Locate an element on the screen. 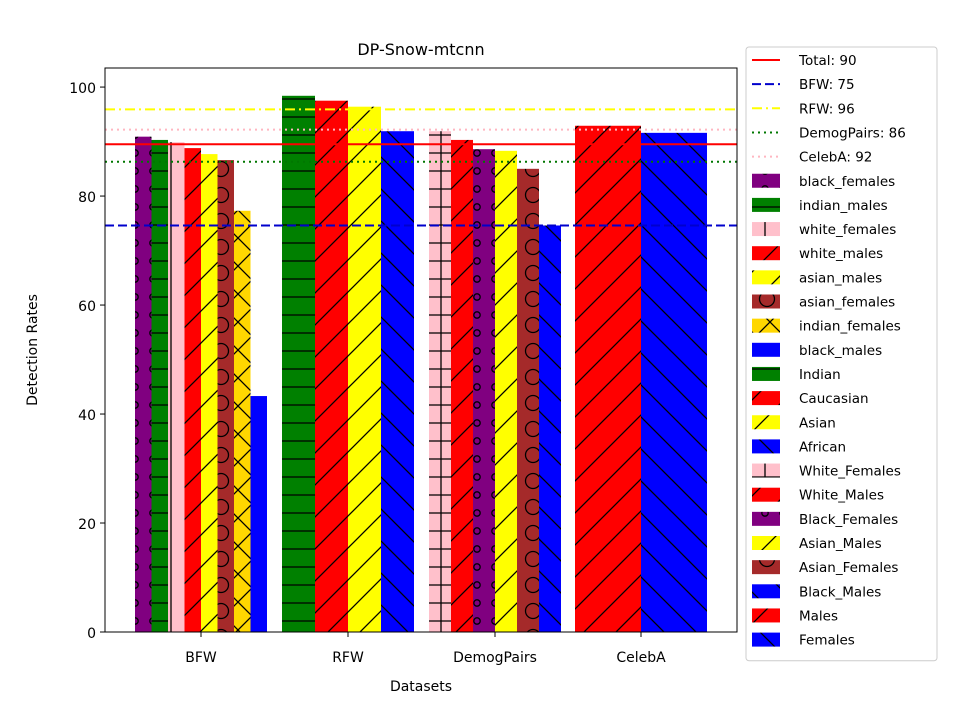 The width and height of the screenshot is (960, 720). legend-item: white_males is located at coordinates (817, 254).